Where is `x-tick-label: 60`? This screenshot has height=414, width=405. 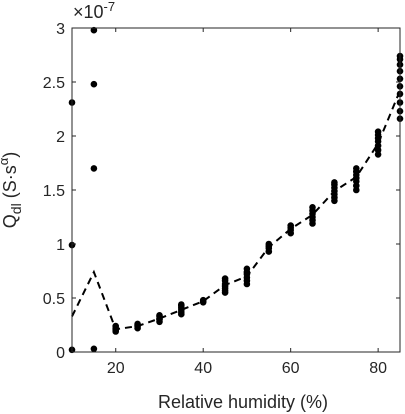
x-tick-label: 60 is located at coordinates (291, 368).